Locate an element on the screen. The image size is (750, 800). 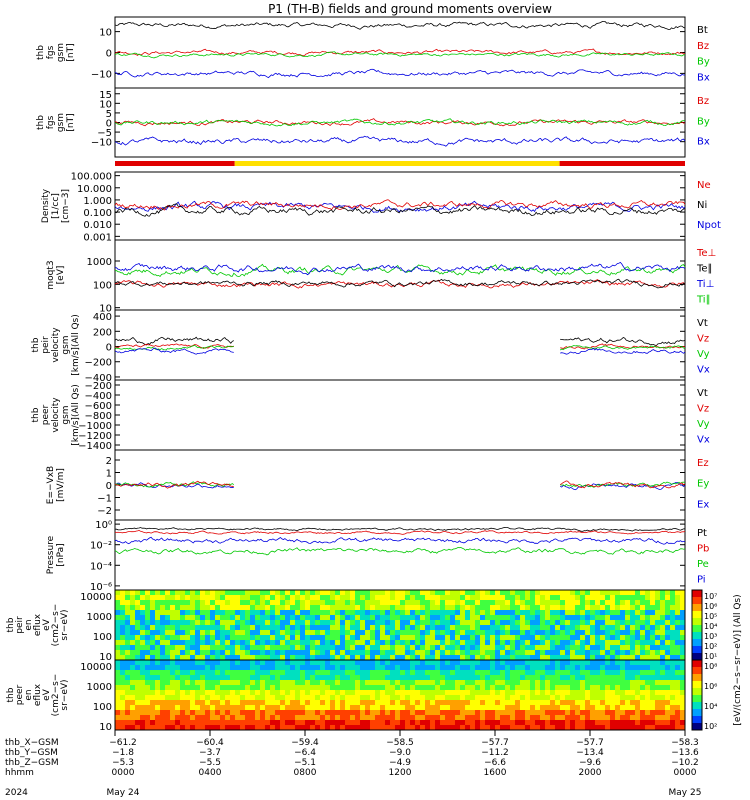
legend-entry: Pt is located at coordinates (702, 533).